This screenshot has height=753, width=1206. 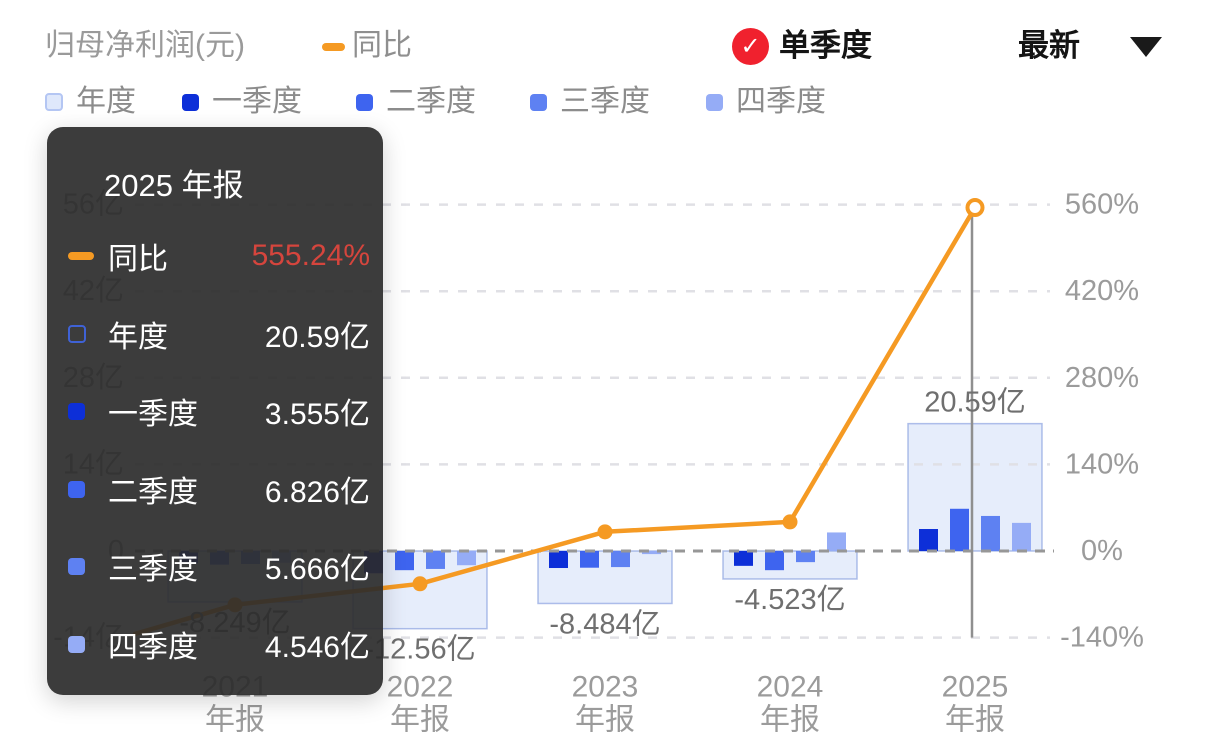 What do you see at coordinates (1102, 291) in the screenshot?
I see `right-tick-420%: 420%` at bounding box center [1102, 291].